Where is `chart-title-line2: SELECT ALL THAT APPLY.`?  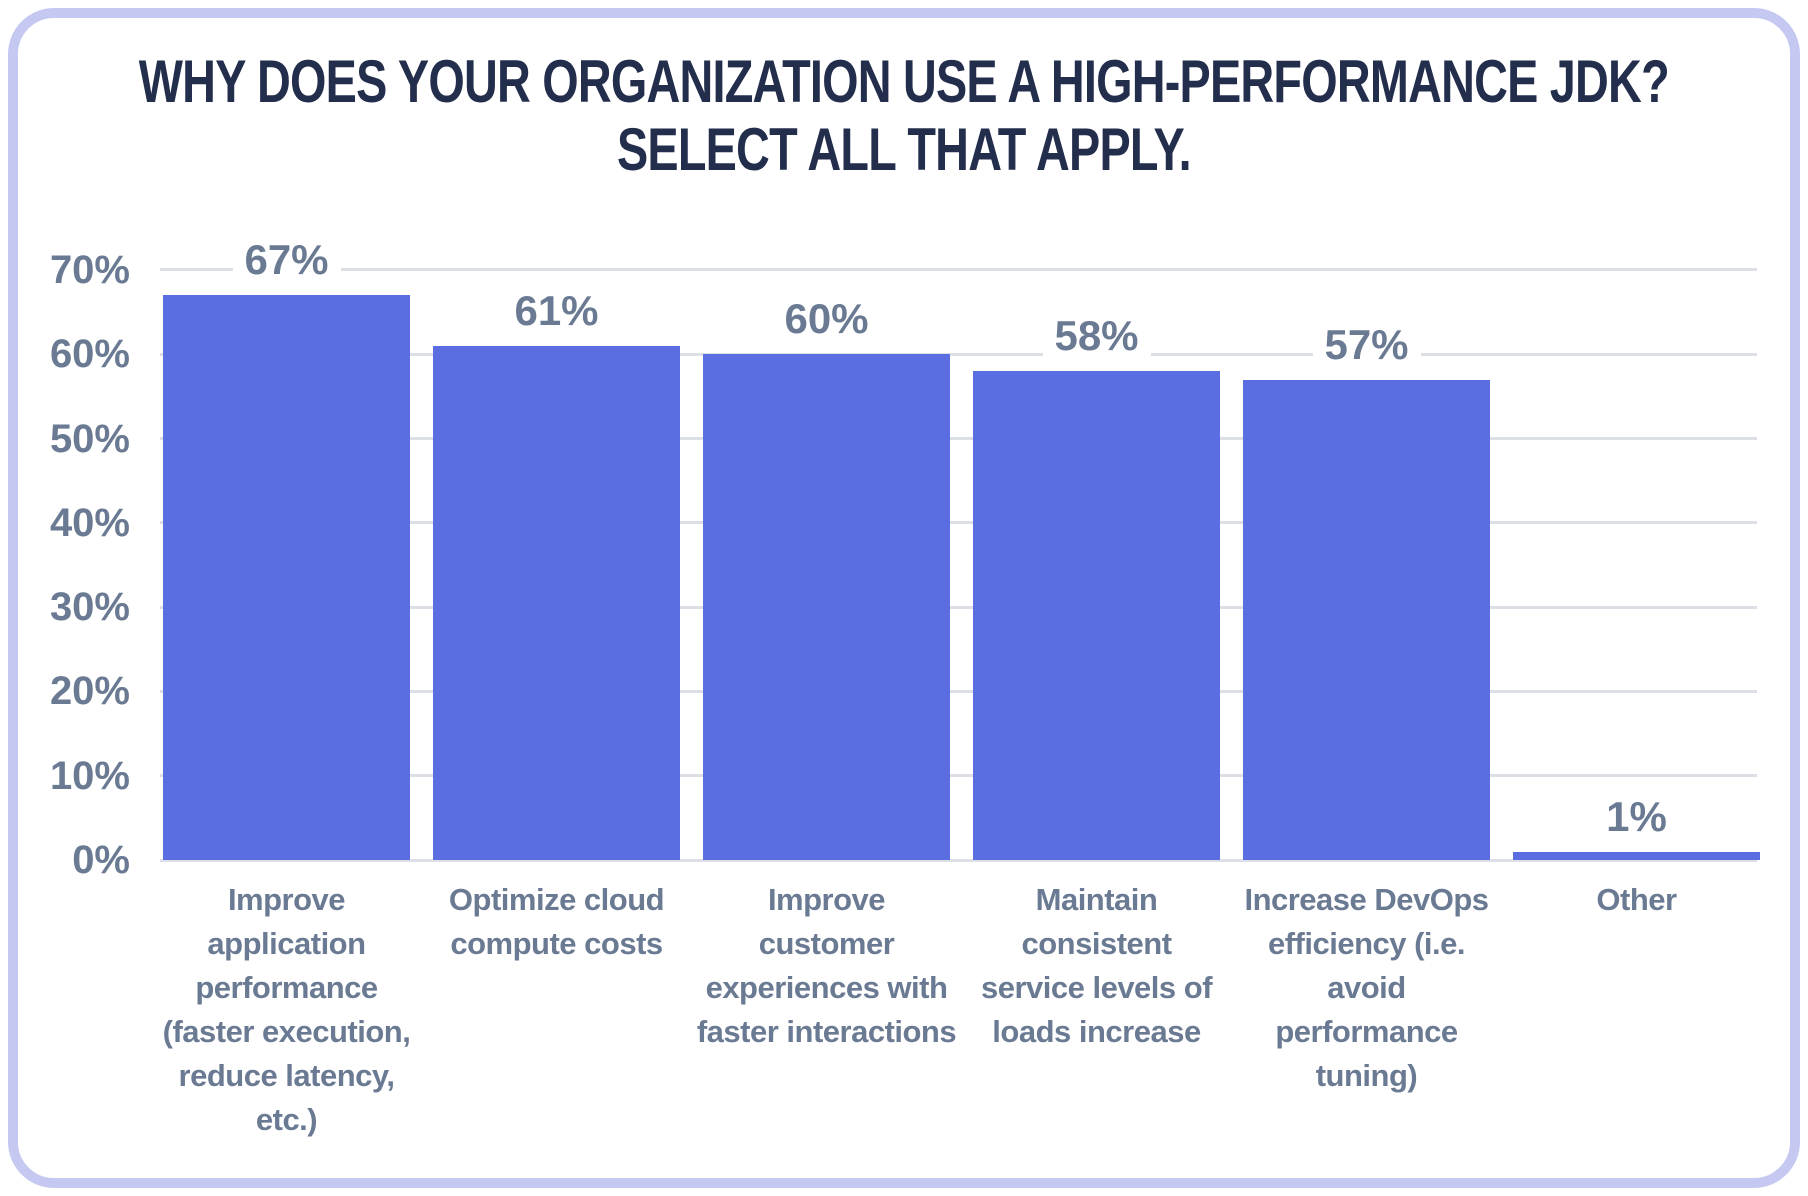
chart-title-line2: SELECT ALL THAT APPLY. is located at coordinates (904, 149).